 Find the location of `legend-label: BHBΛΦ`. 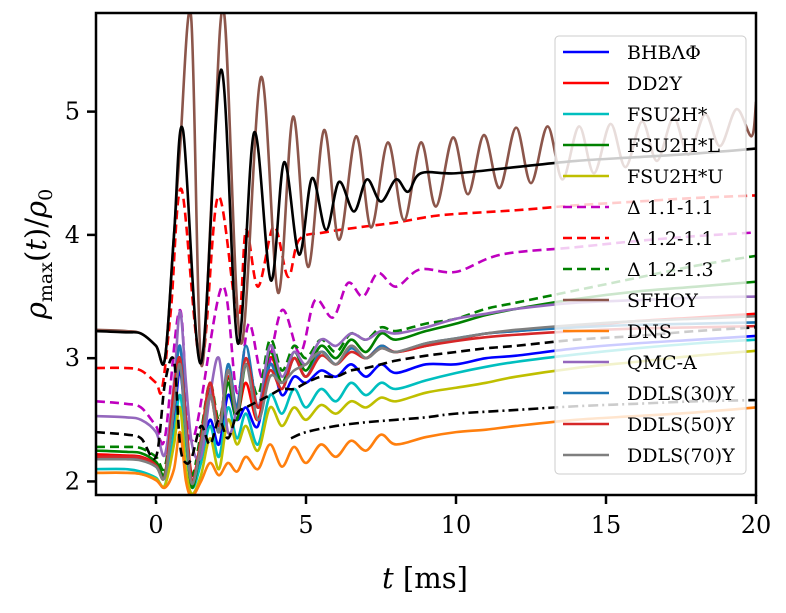

legend-label: BHBΛΦ is located at coordinates (664, 53).